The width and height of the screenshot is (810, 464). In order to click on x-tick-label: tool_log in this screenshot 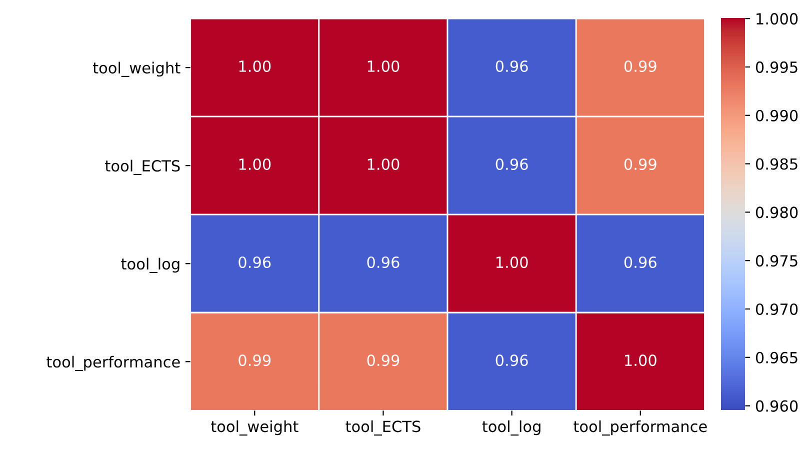, I will do `click(511, 428)`.